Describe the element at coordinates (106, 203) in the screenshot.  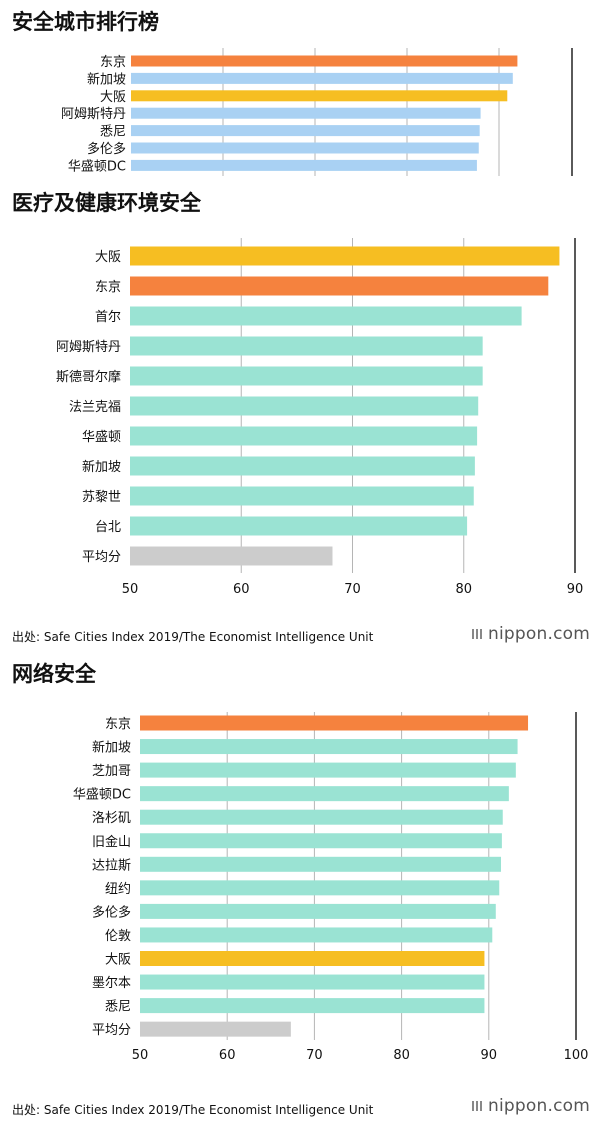
I see `chart2-title: 医疗及健康环境安全` at that location.